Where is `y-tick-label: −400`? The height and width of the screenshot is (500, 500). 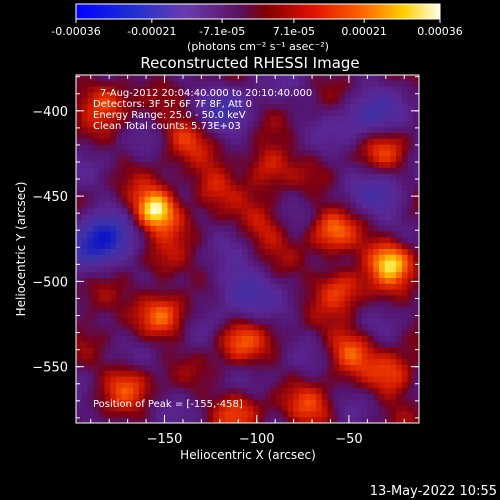 y-tick-label: −400 is located at coordinates (50, 112).